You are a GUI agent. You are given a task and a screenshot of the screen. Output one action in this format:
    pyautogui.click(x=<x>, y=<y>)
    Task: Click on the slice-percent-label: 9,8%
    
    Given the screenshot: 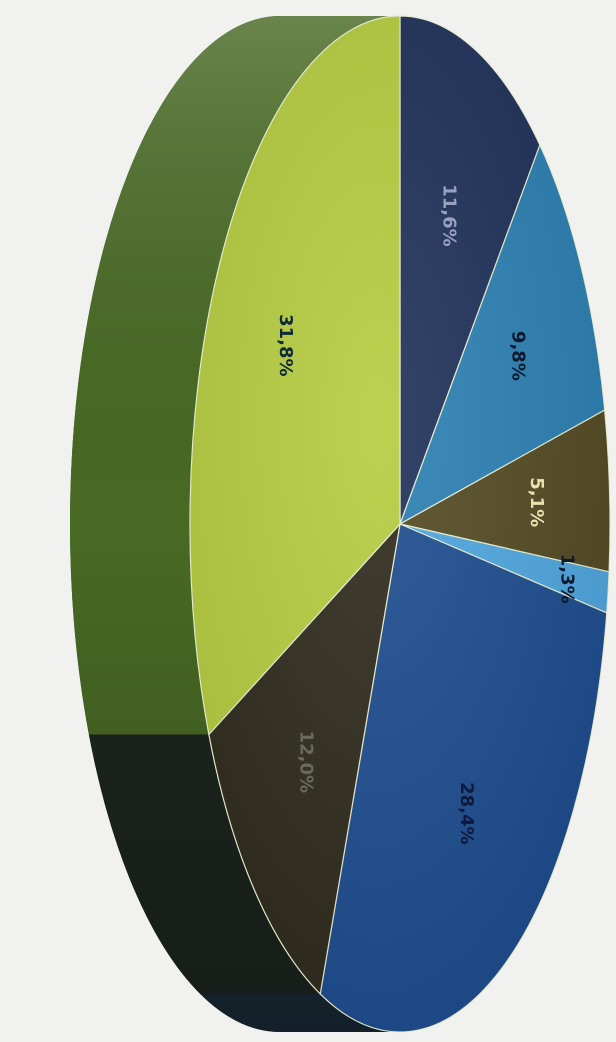 What is the action you would take?
    pyautogui.click(x=517, y=356)
    